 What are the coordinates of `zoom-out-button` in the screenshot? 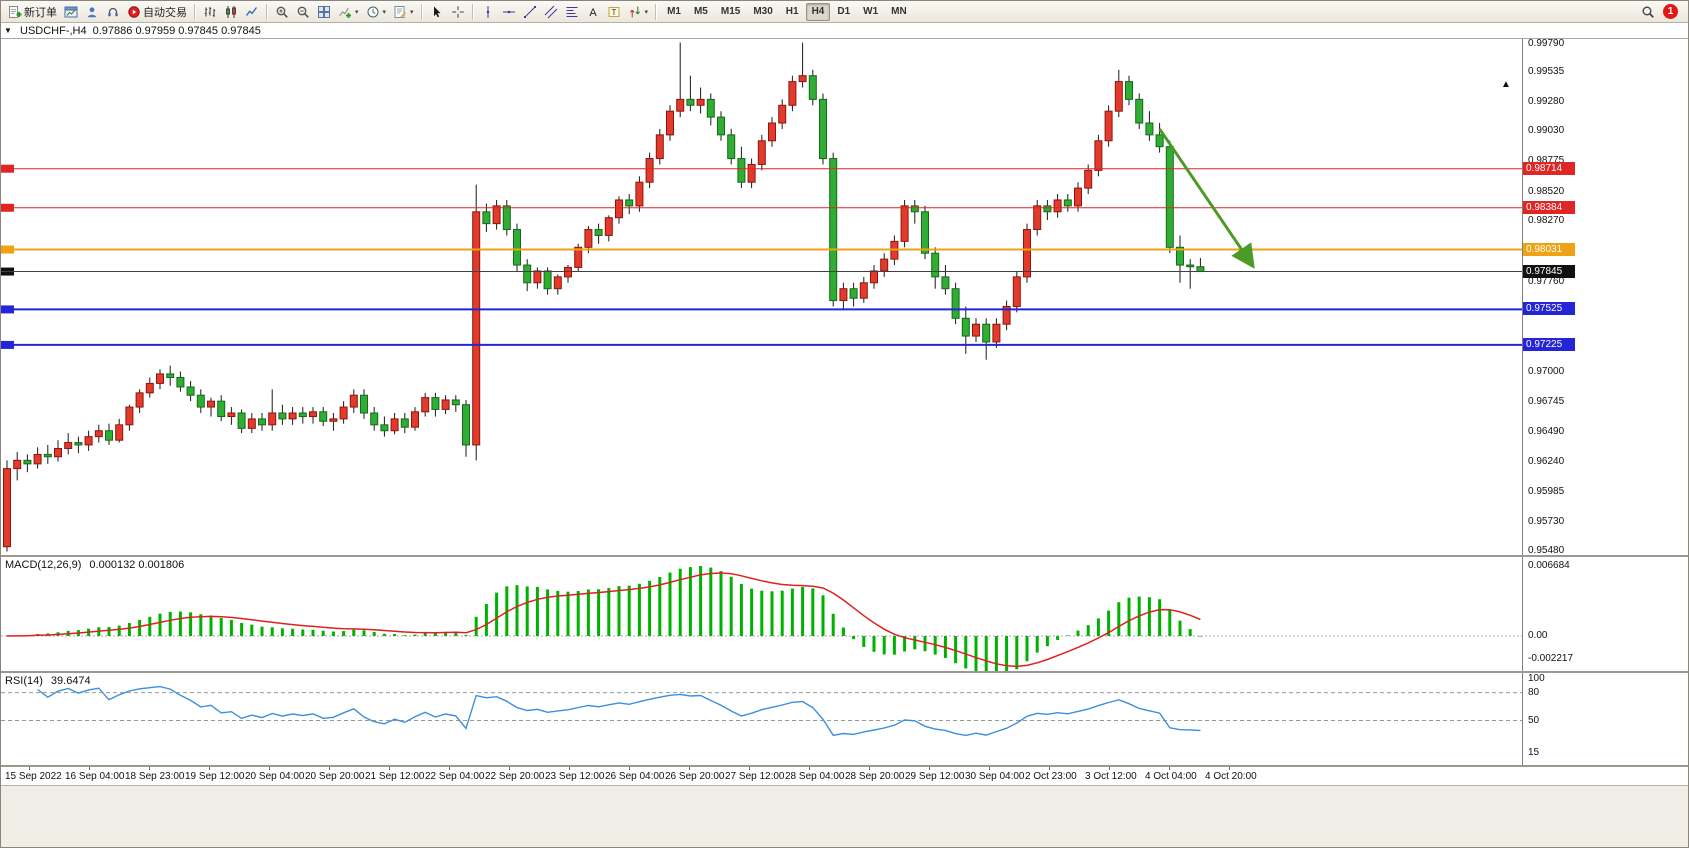 It's located at (303, 12).